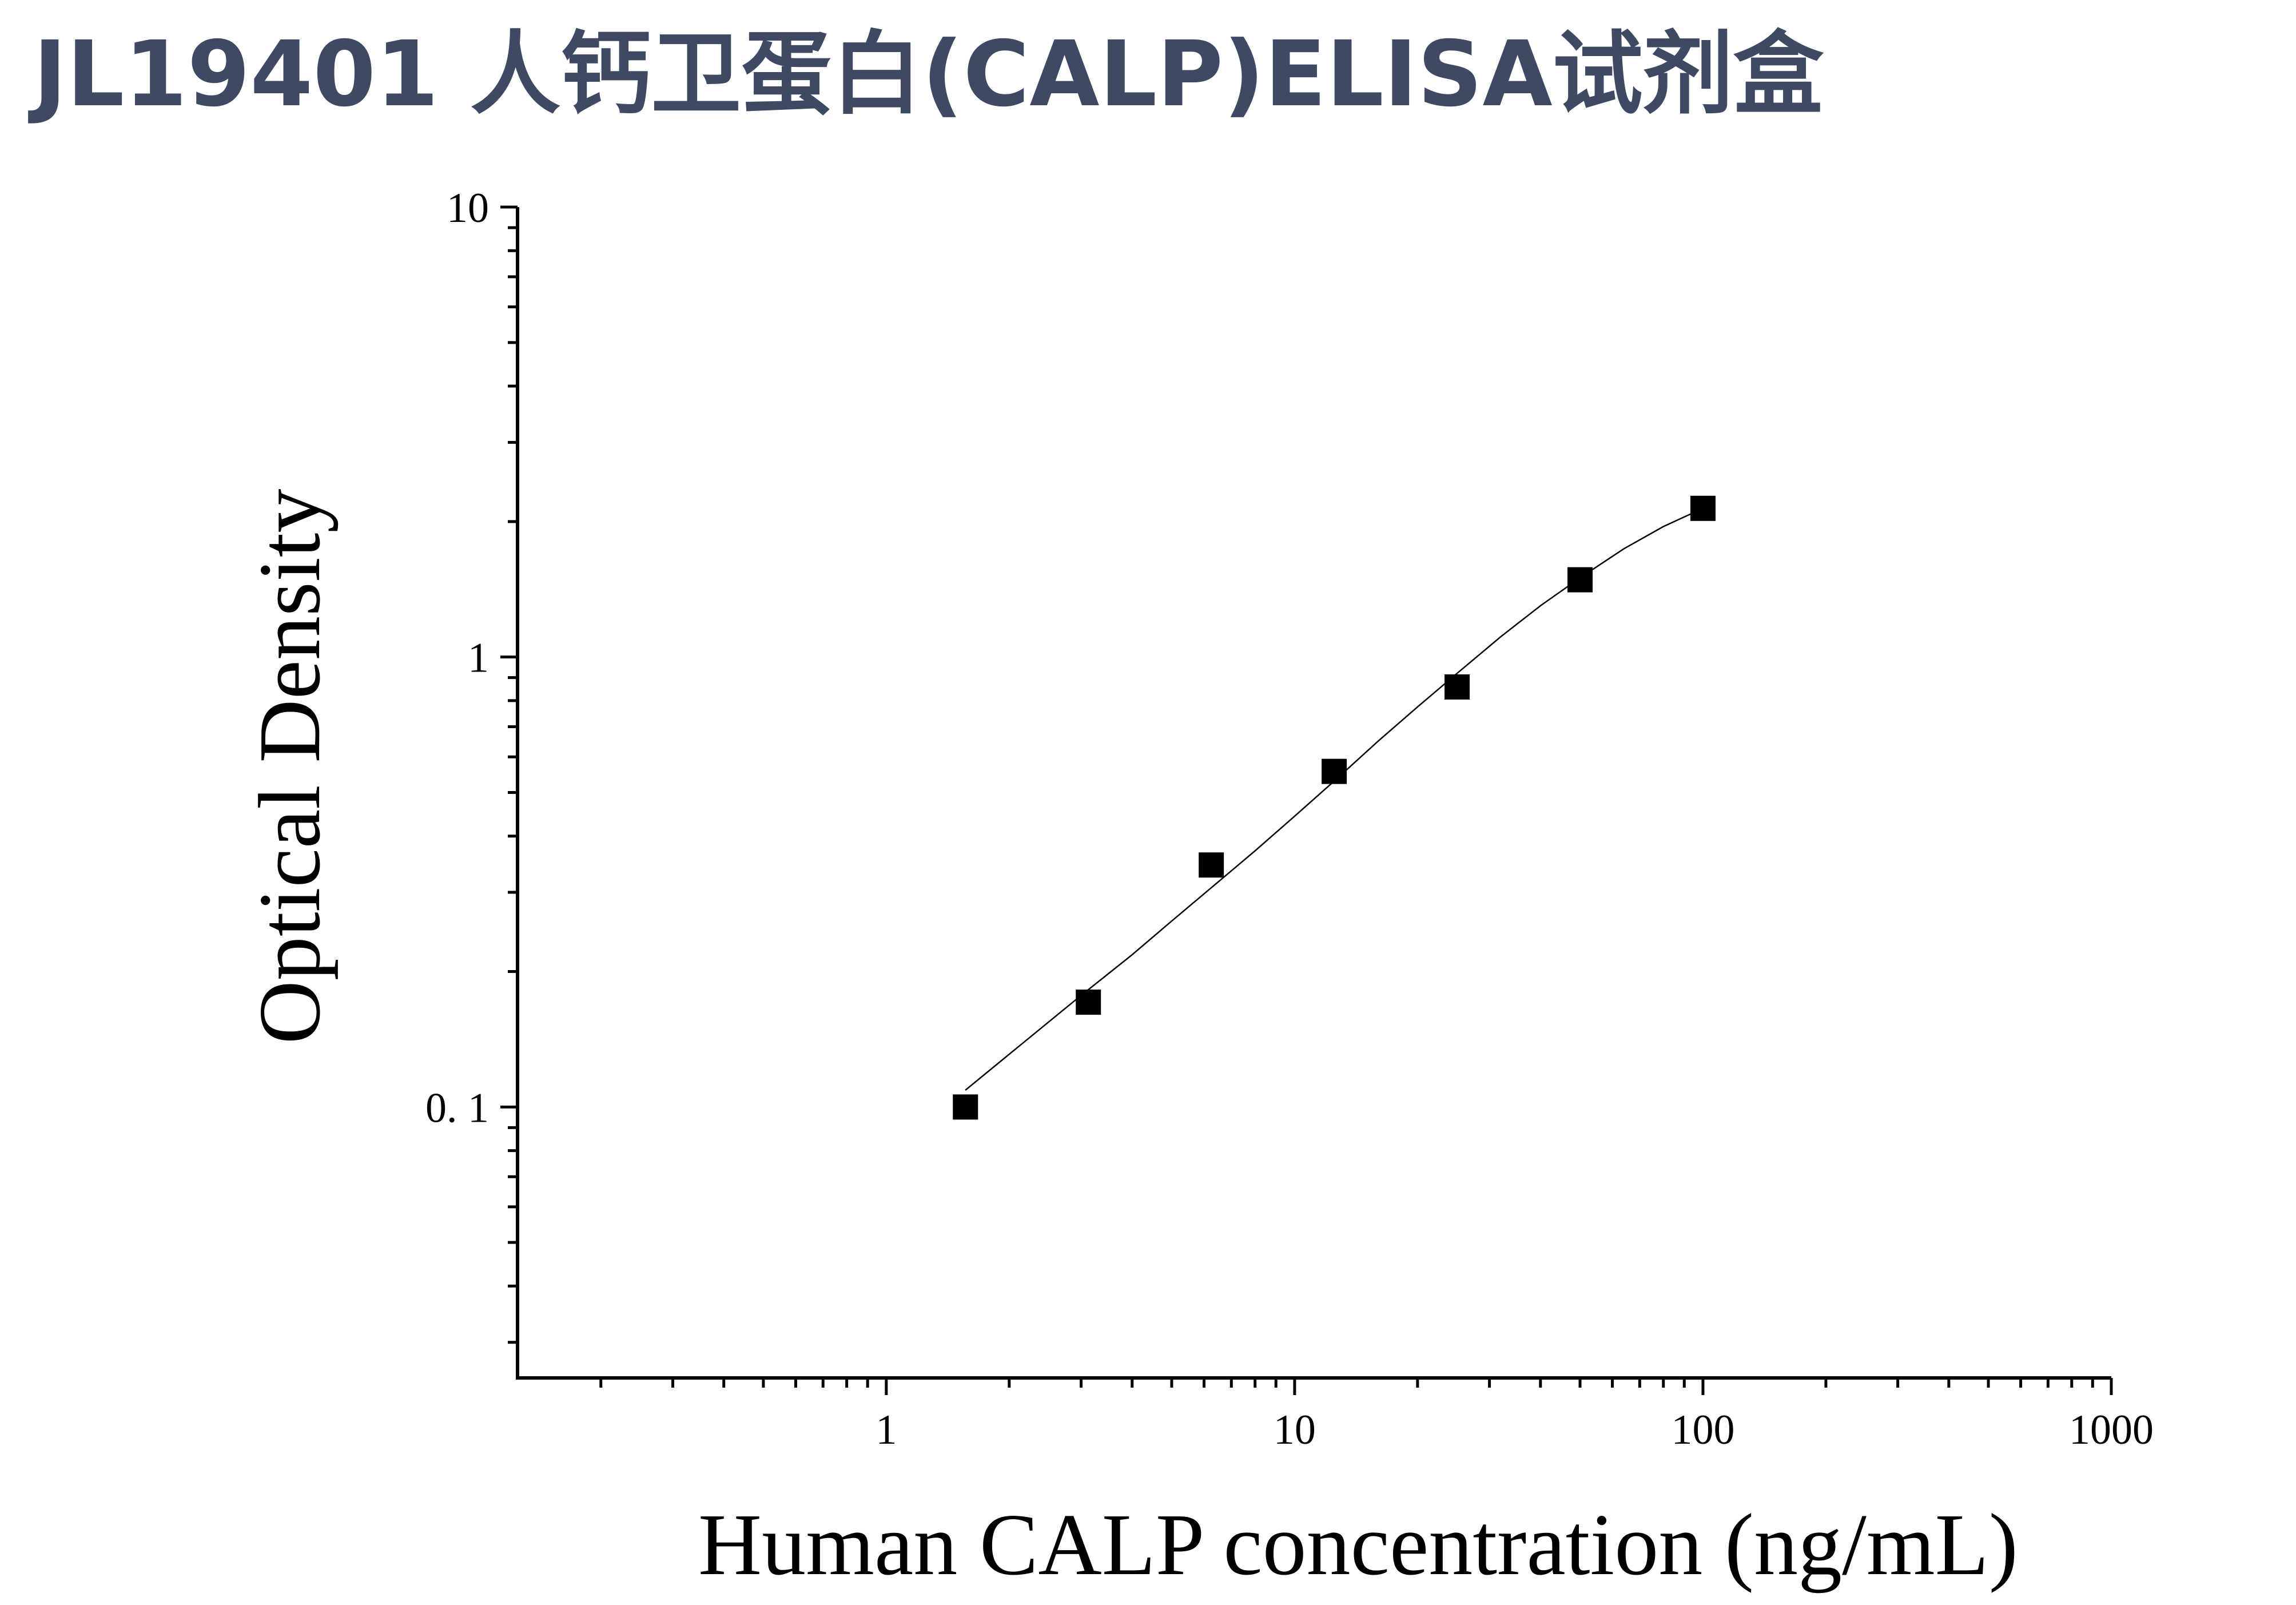  Describe the element at coordinates (1295, 1430) in the screenshot. I see `x-tick-label: 10` at that location.